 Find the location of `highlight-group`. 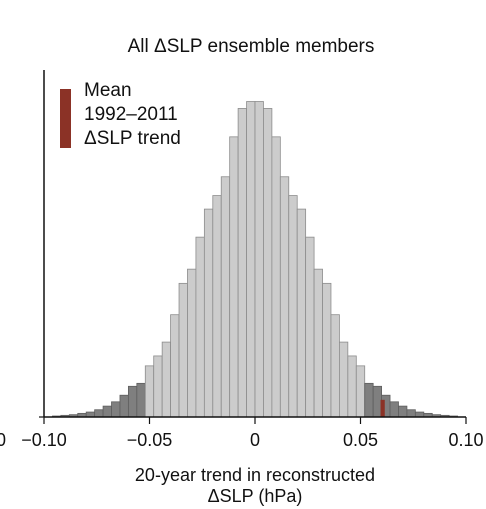

highlight-group is located at coordinates (382, 408).